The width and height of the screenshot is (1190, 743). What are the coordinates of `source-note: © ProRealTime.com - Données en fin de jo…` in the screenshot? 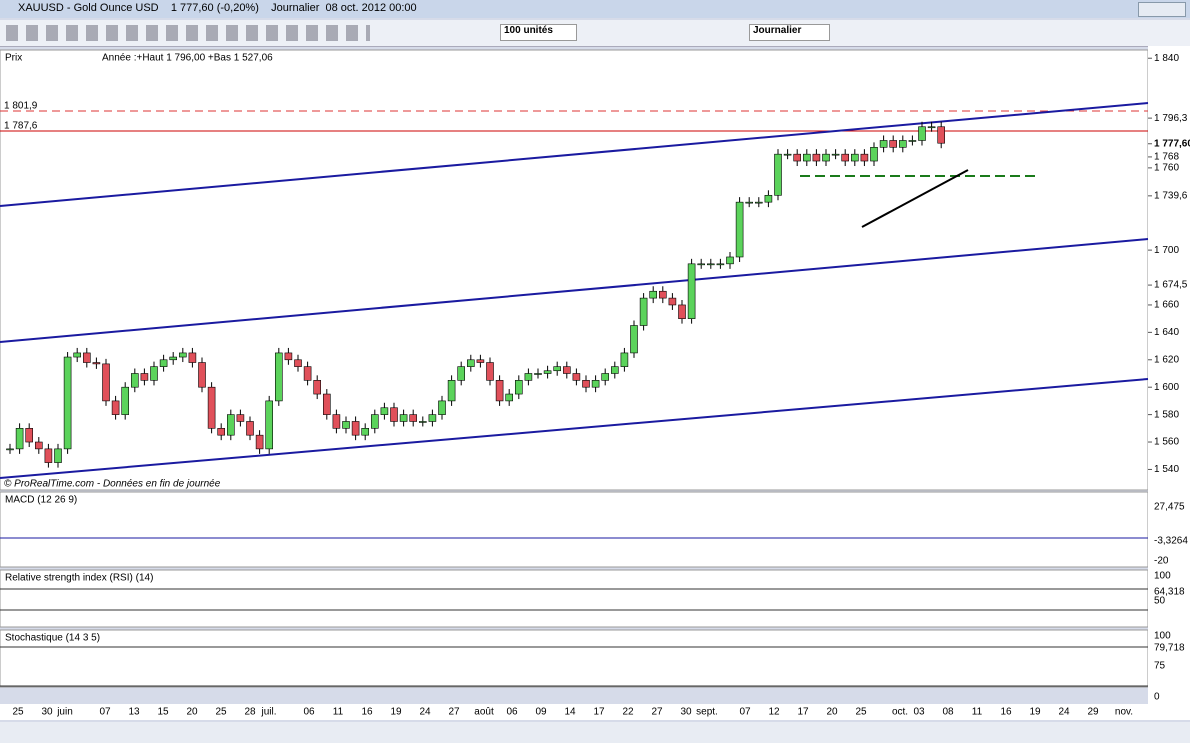 It's located at (112, 484).